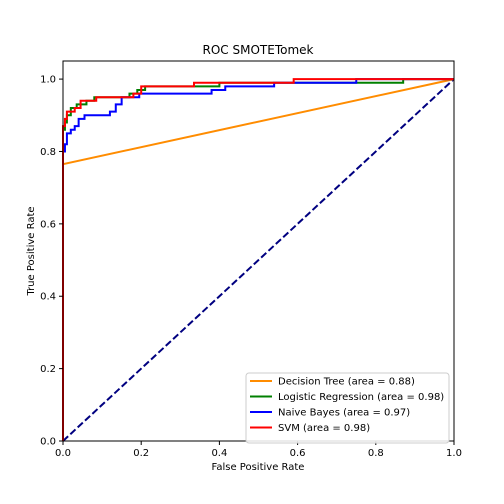 The image size is (504, 504). What do you see at coordinates (219, 453) in the screenshot?
I see `x-tick-label: 0.4` at bounding box center [219, 453].